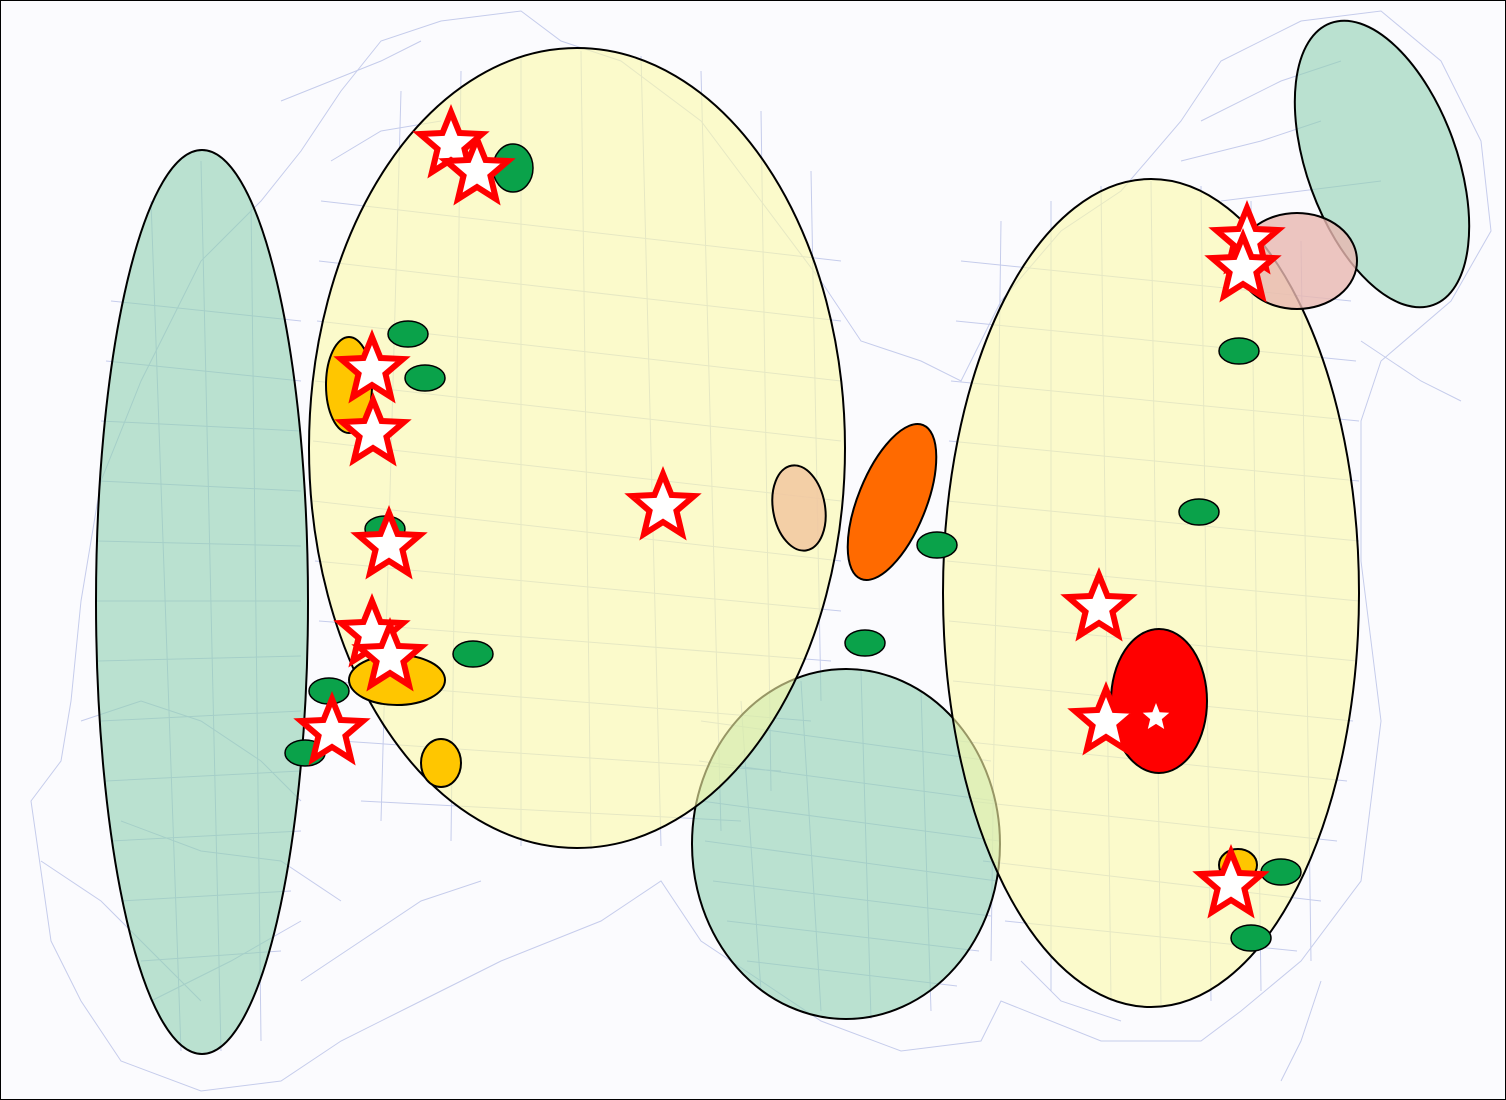  I want to click on zone-orange, so click(891, 501).